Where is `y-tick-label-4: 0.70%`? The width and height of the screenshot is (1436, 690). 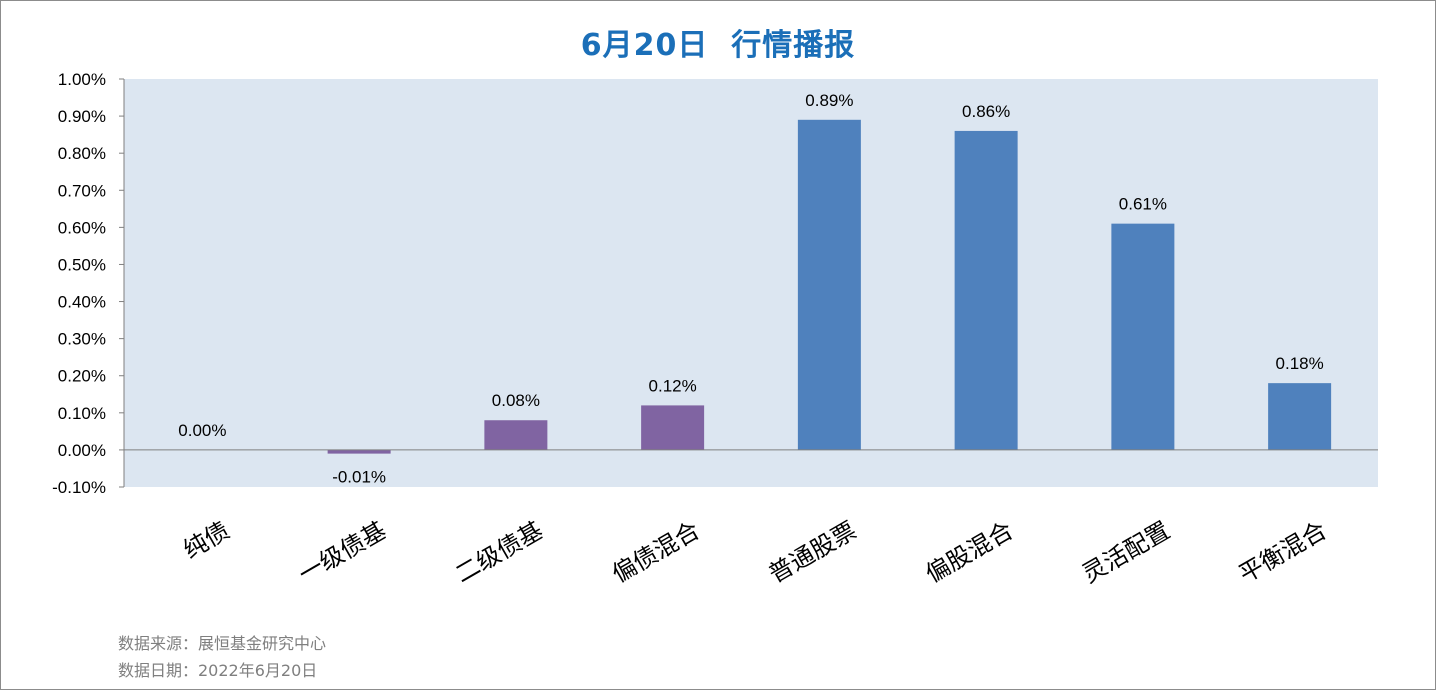
y-tick-label-4: 0.70% is located at coordinates (82, 190).